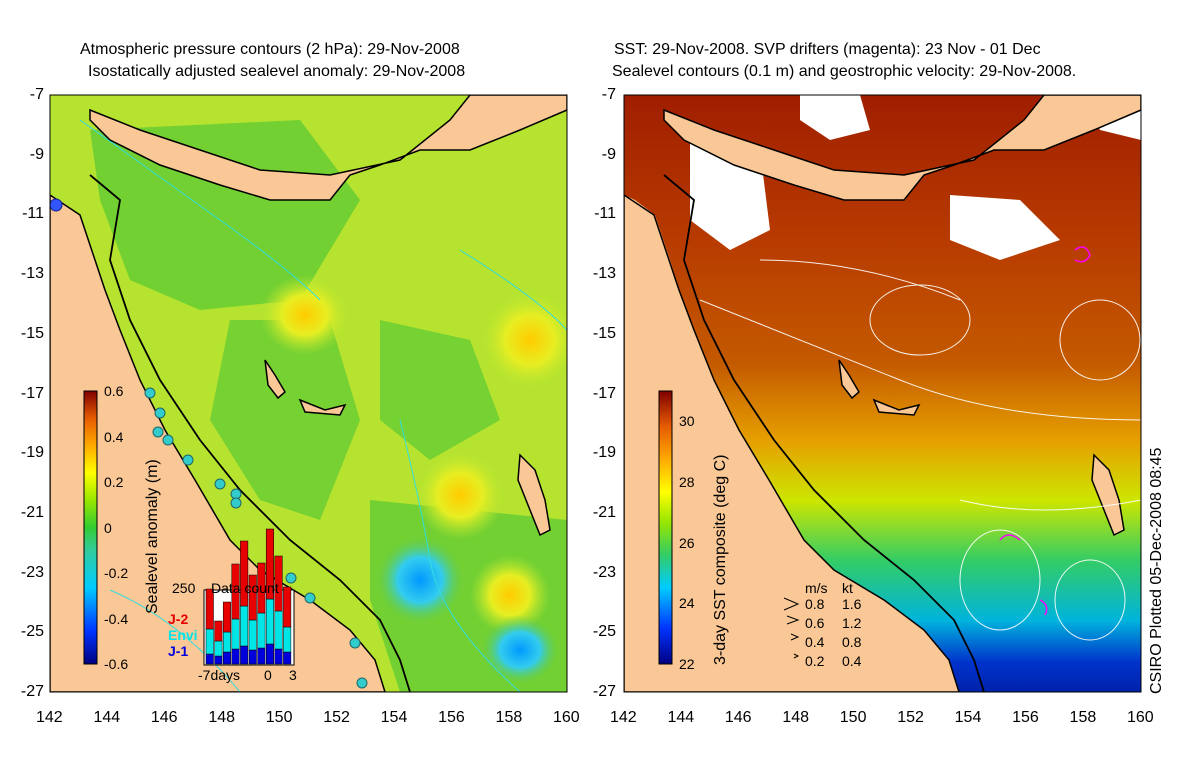 The width and height of the screenshot is (1200, 780). I want to click on inset-x-label-end: 3, so click(293, 675).